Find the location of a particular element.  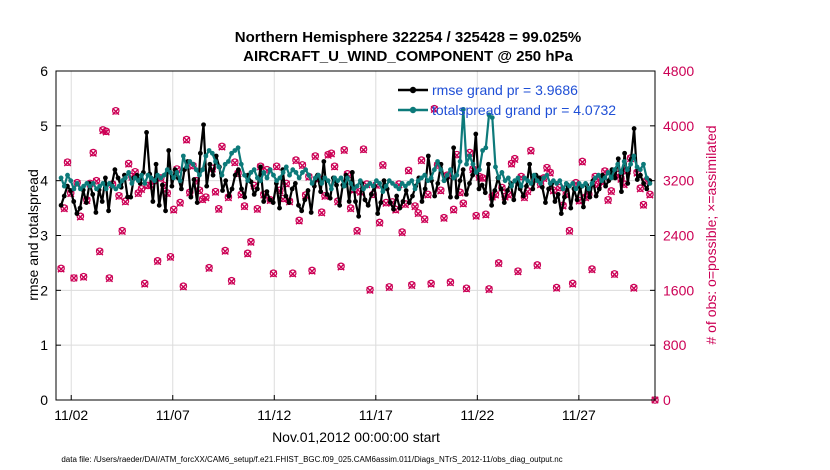

y-tick-label: 4 is located at coordinates (44, 181).